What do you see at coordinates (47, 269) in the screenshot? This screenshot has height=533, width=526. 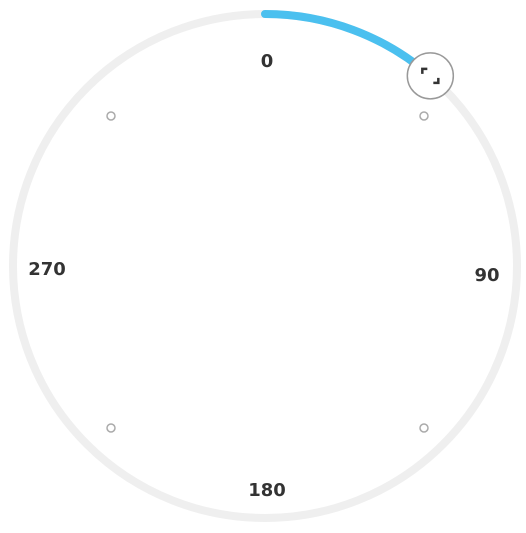 I see `dial-label: 270` at bounding box center [47, 269].